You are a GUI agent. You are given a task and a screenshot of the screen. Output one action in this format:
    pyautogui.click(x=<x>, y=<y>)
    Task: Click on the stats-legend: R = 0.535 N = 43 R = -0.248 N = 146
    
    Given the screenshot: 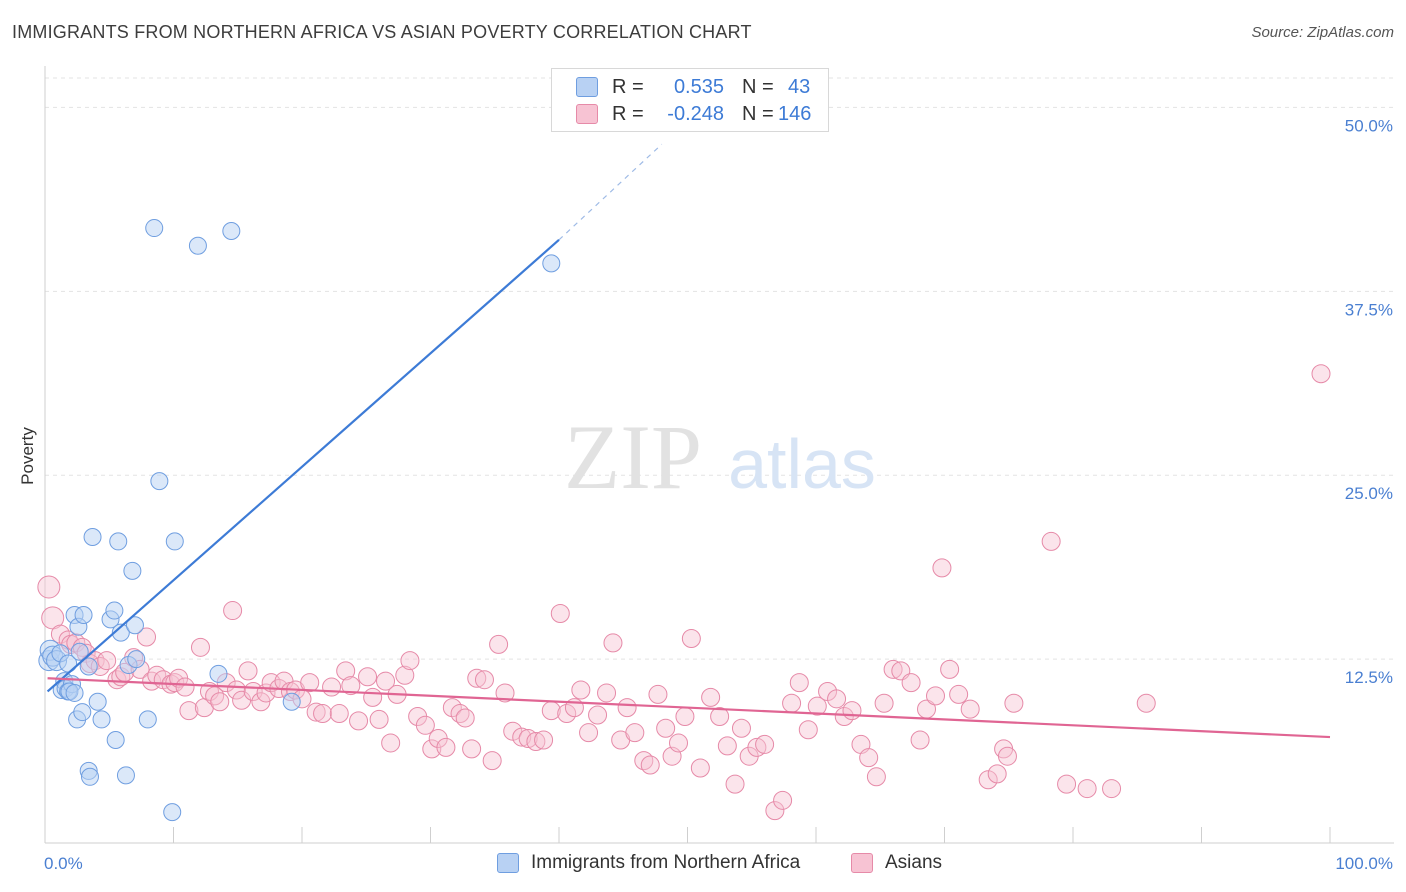 What is the action you would take?
    pyautogui.click(x=690, y=100)
    